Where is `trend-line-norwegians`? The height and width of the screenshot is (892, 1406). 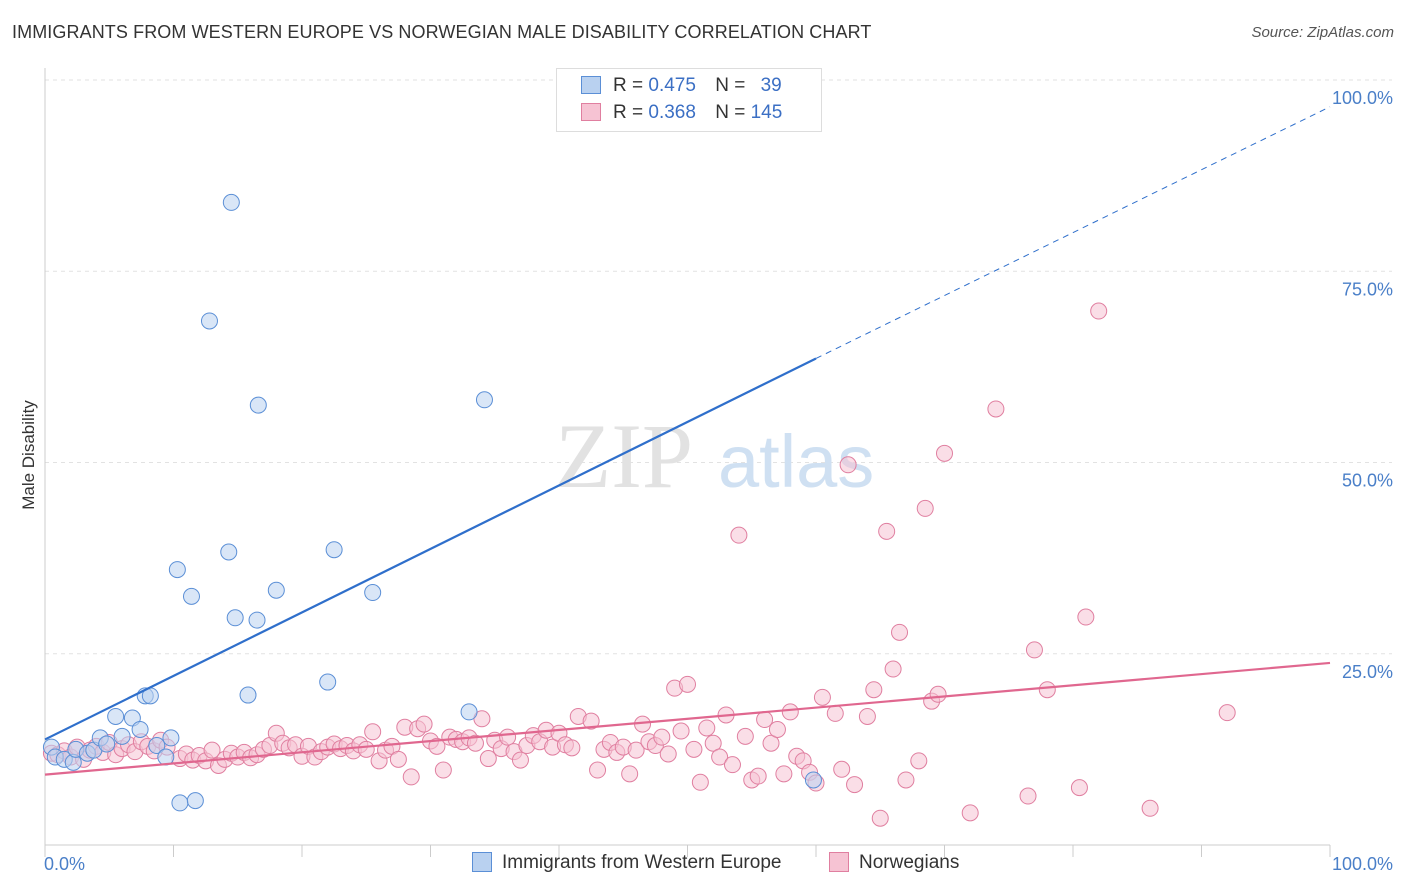
trend-line-norwegians is located at coordinates (687, 718).